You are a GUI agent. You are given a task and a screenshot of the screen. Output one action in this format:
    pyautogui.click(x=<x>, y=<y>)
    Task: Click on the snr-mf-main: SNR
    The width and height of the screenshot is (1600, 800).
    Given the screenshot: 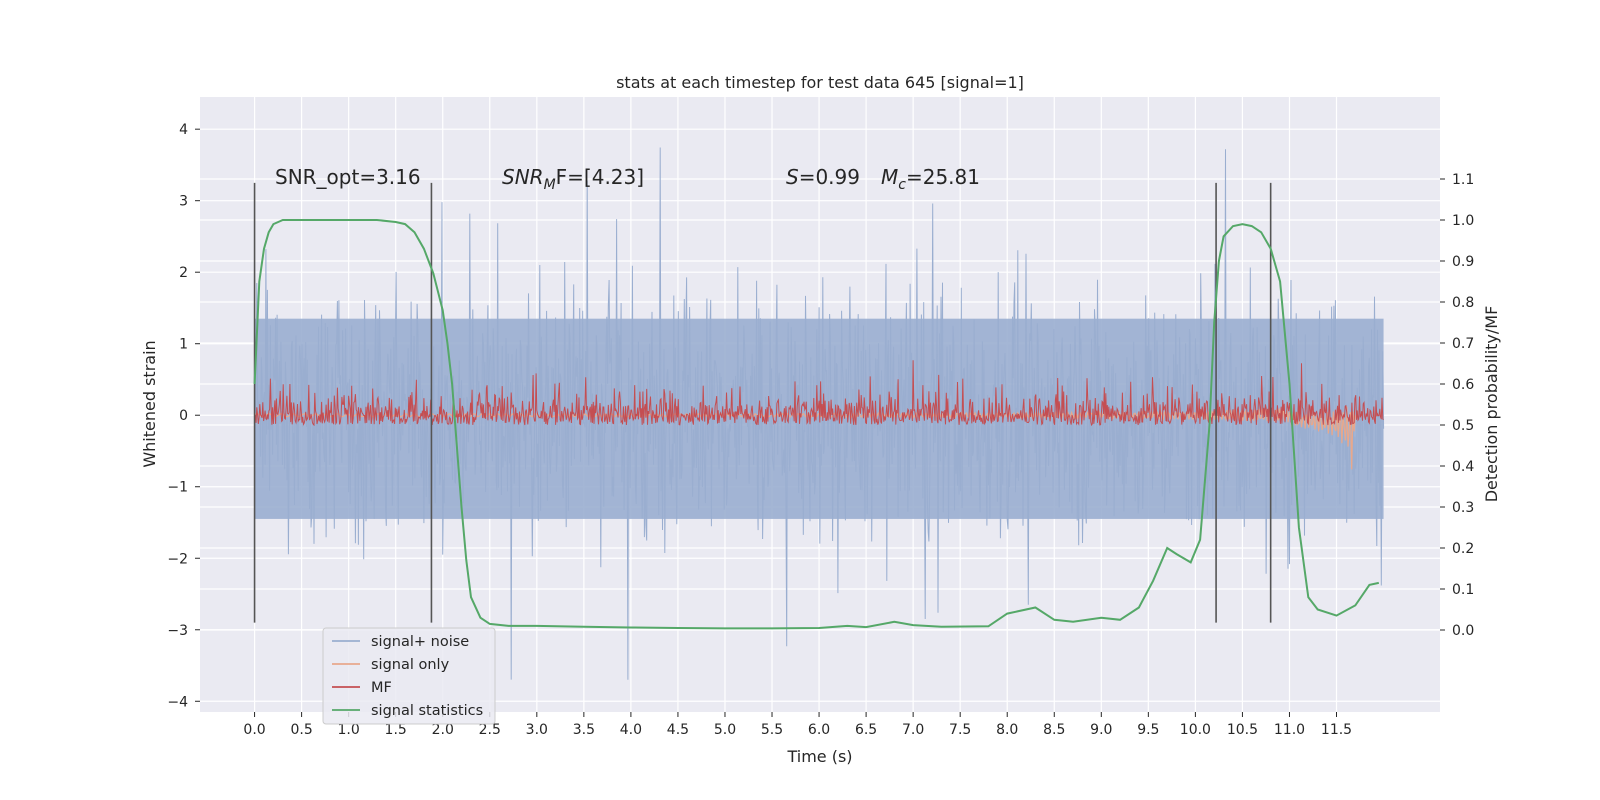 What is the action you would take?
    pyautogui.click(x=523, y=177)
    